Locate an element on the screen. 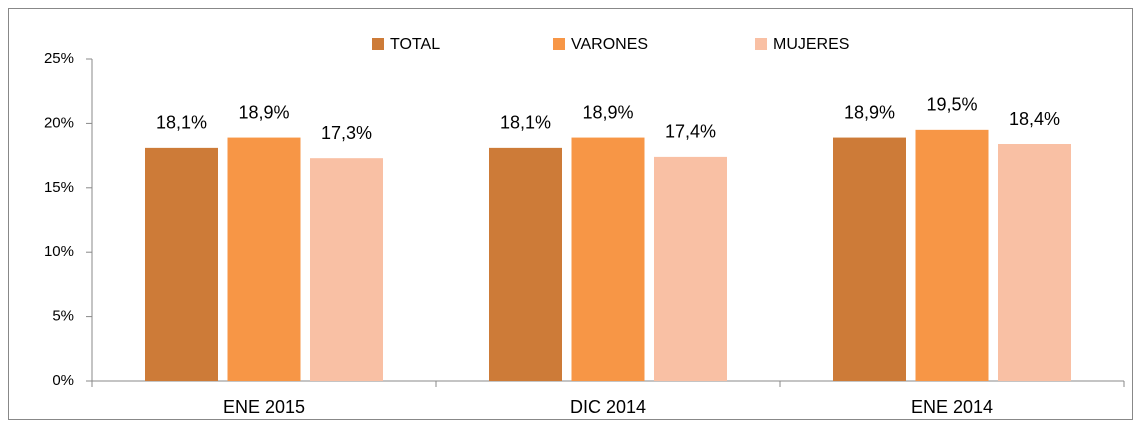 This screenshot has width=1141, height=427. value-label: 18,4% is located at coordinates (1034, 119).